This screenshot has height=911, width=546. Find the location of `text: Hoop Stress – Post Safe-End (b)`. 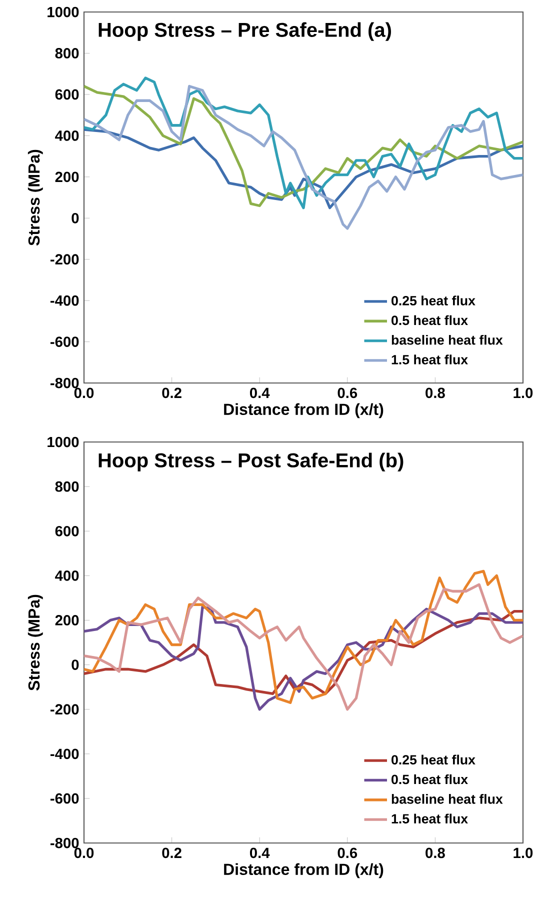

text: Hoop Stress – Post Safe-End (b) is located at coordinates (251, 462).